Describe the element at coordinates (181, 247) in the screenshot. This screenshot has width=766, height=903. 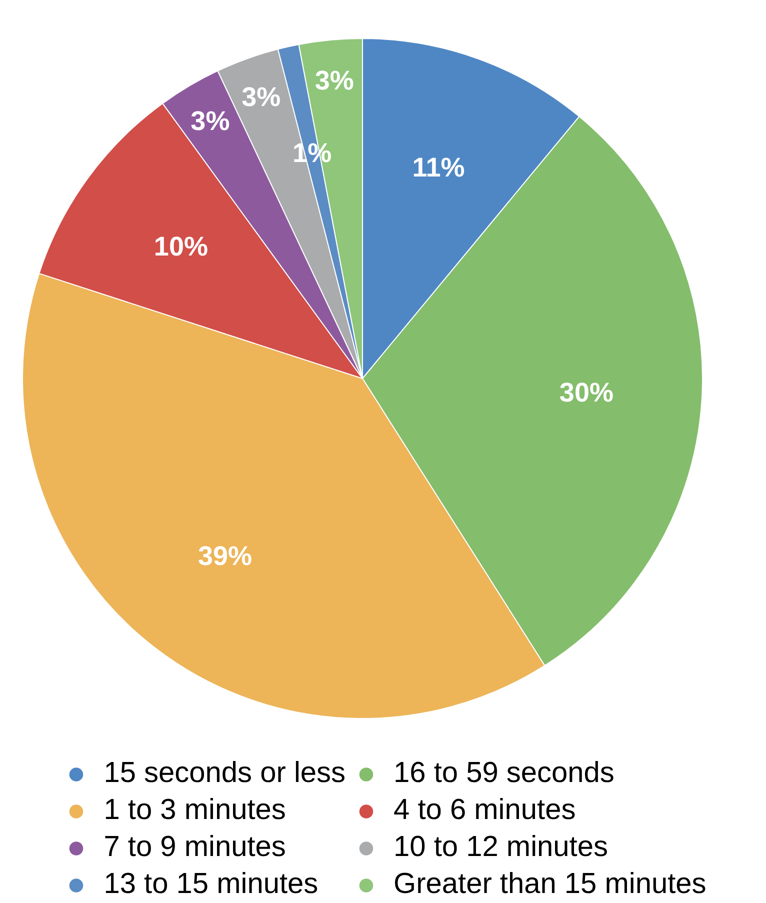
I see `data-label: 10%` at that location.